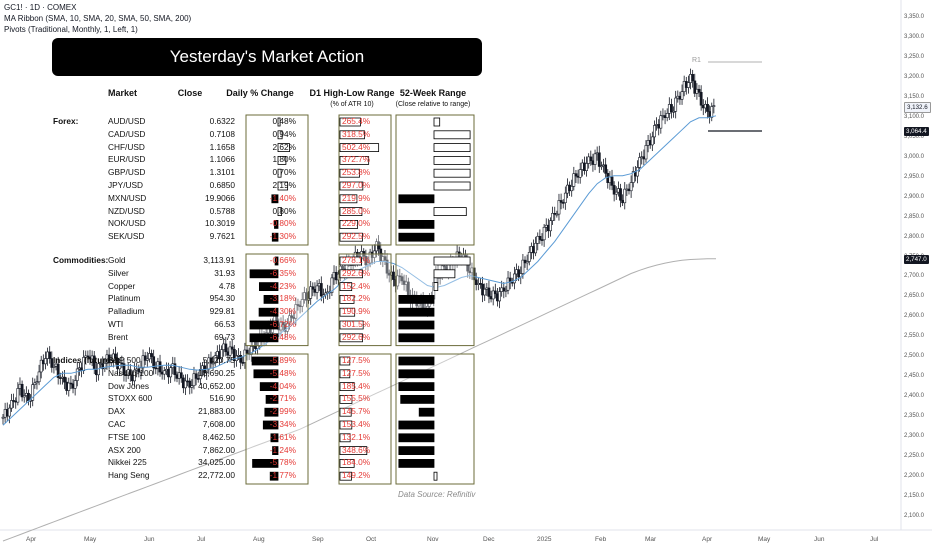  What do you see at coordinates (356, 411) in the screenshot?
I see `row-range-pct: 145.7%` at bounding box center [356, 411].